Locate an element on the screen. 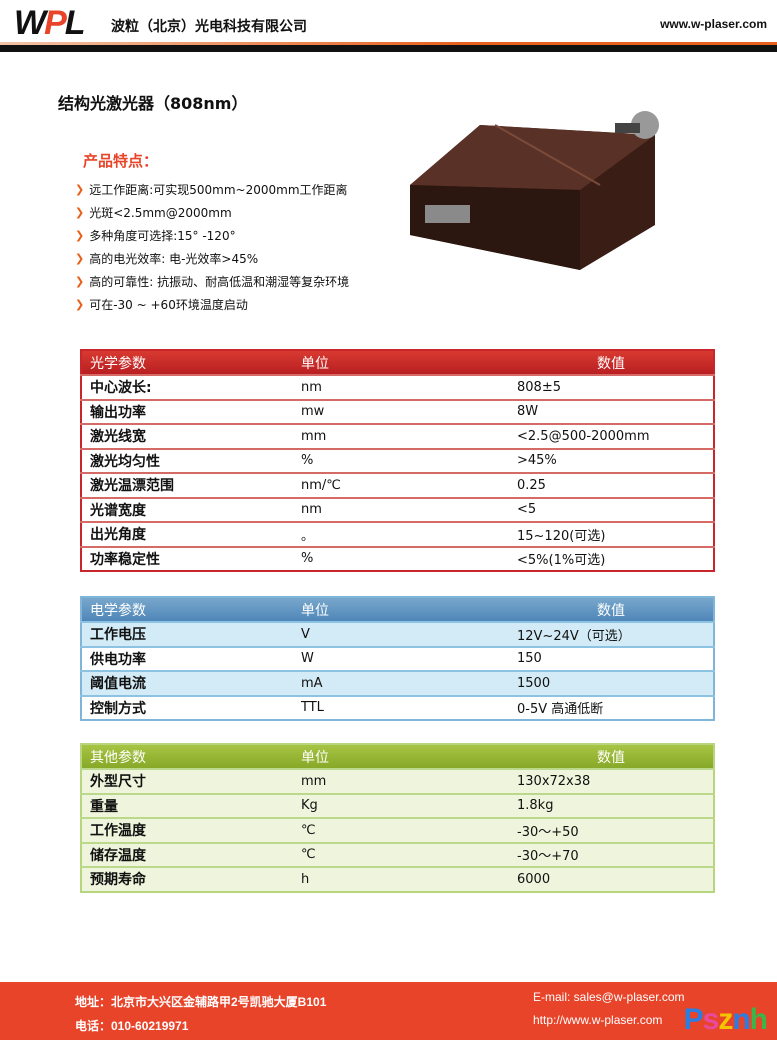 Image resolution: width=777 pixels, height=1050 pixels. table-row: 外型尺寸 mm 130x72x38 is located at coordinates (397, 781).